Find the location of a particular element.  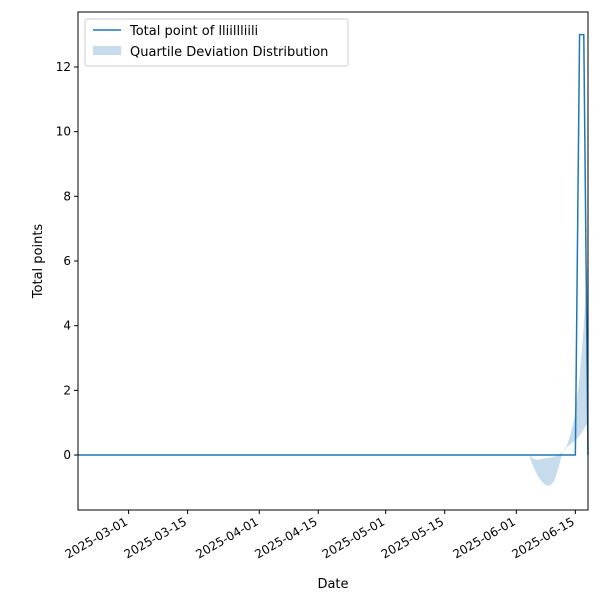

x-tick-label: 2025-03-15 is located at coordinates (155, 537).